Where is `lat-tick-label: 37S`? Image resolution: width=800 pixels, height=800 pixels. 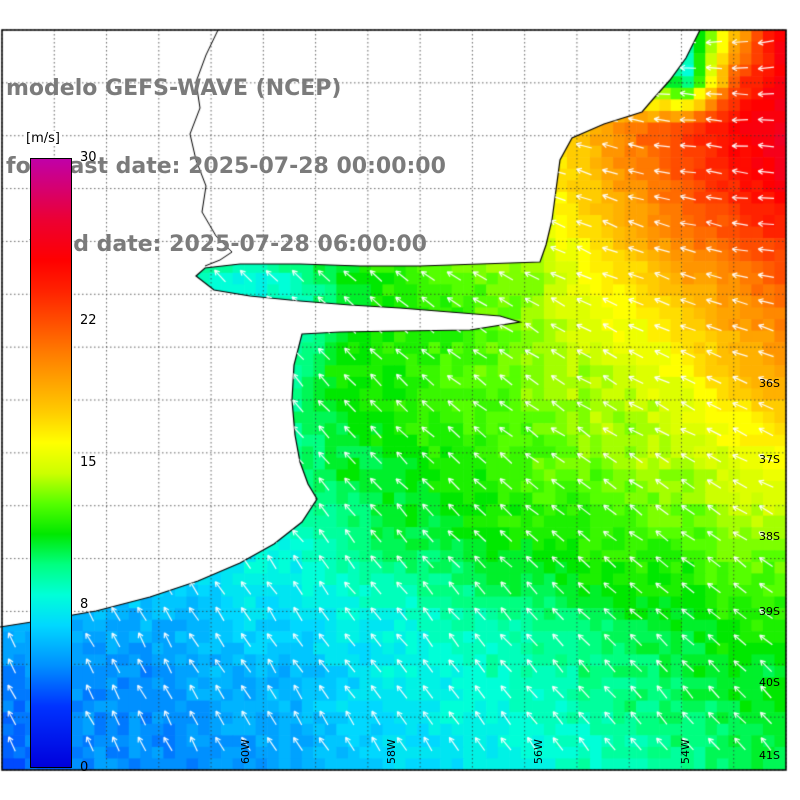 lat-tick-label: 37S is located at coordinates (769, 459).